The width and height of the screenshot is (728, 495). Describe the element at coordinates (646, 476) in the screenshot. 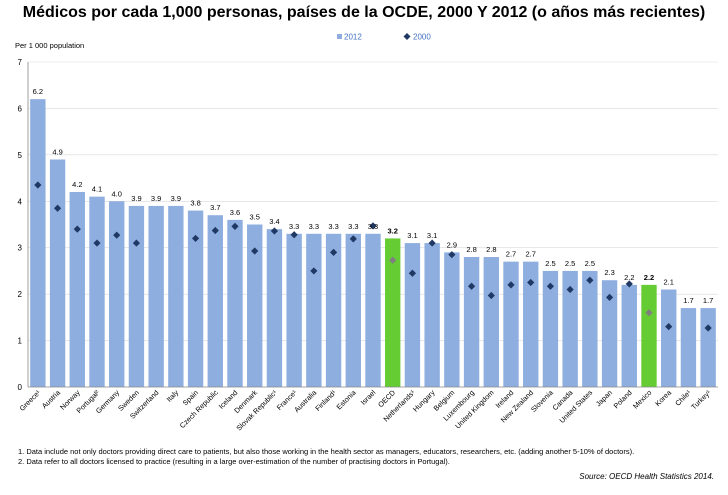

I see `source-note: Source: OECD Health Statistics 2014.` at that location.